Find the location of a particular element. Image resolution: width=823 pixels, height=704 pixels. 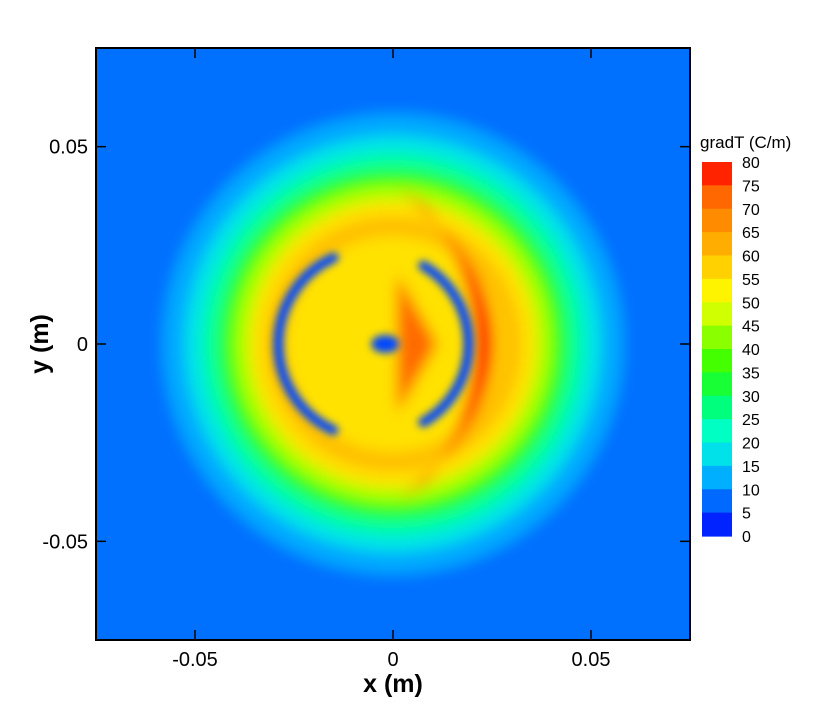

colorbar is located at coordinates (717, 349).